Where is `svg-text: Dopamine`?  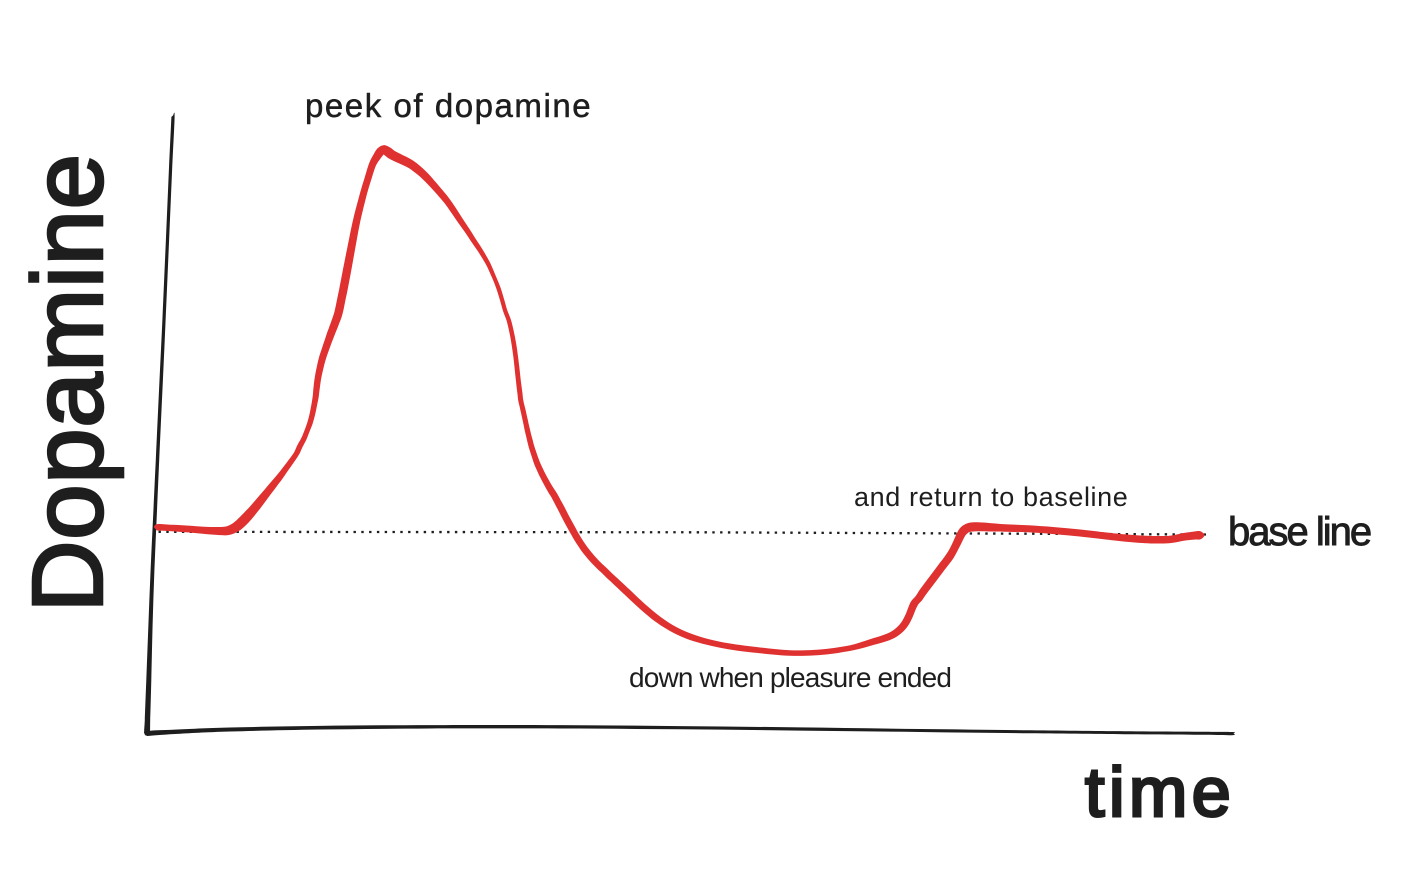
svg-text: Dopamine is located at coordinates (68, 382).